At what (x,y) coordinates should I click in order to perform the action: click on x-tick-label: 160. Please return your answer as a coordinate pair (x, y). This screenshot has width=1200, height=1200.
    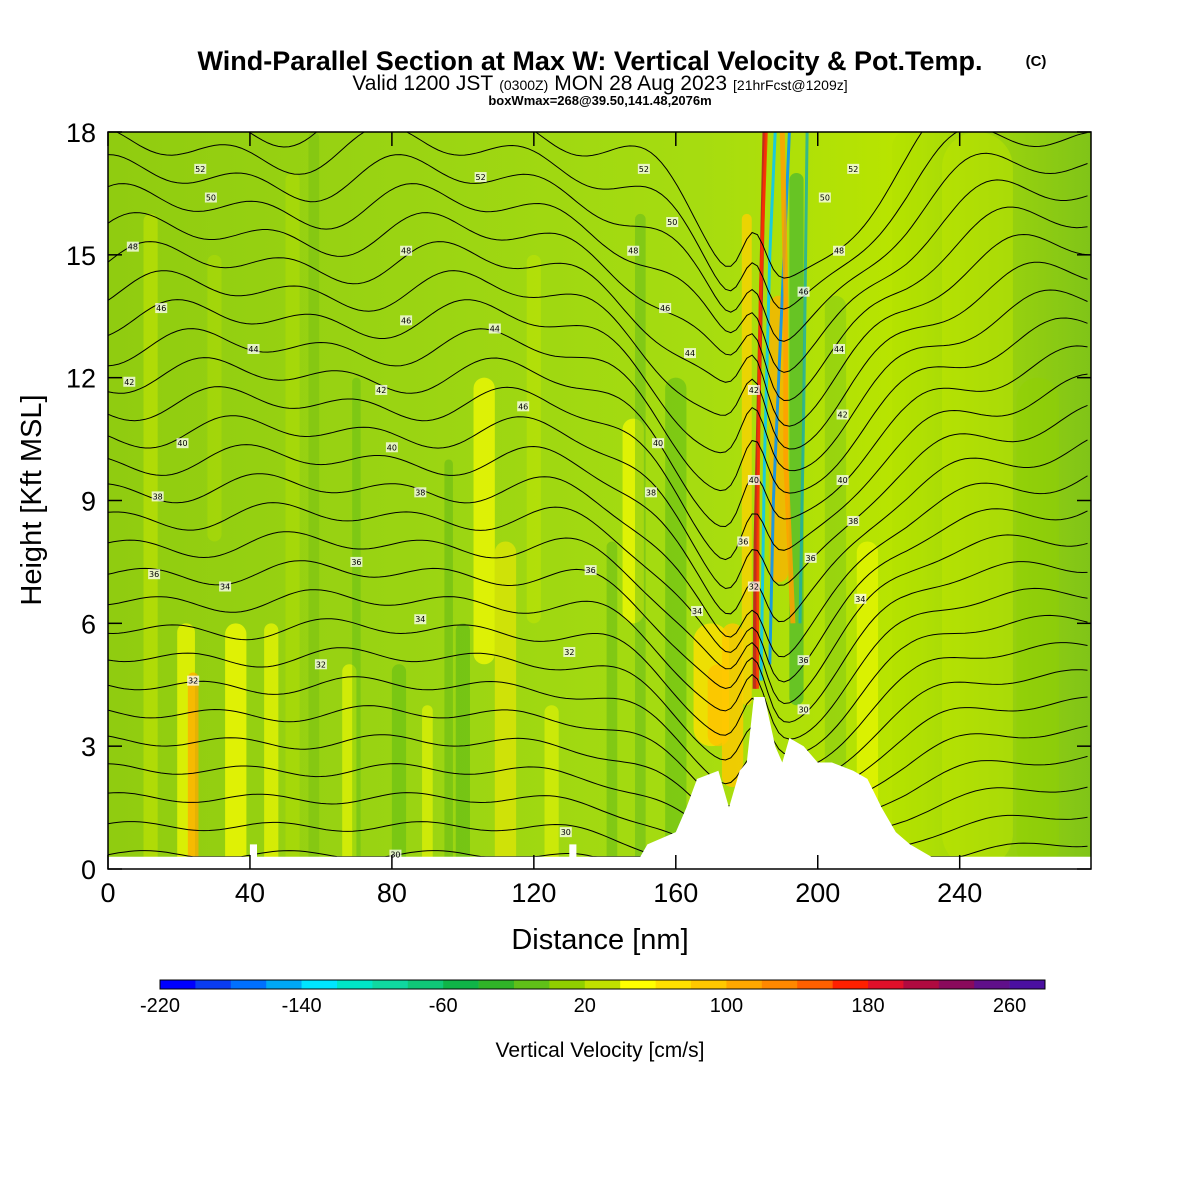
    Looking at the image, I should click on (675, 893).